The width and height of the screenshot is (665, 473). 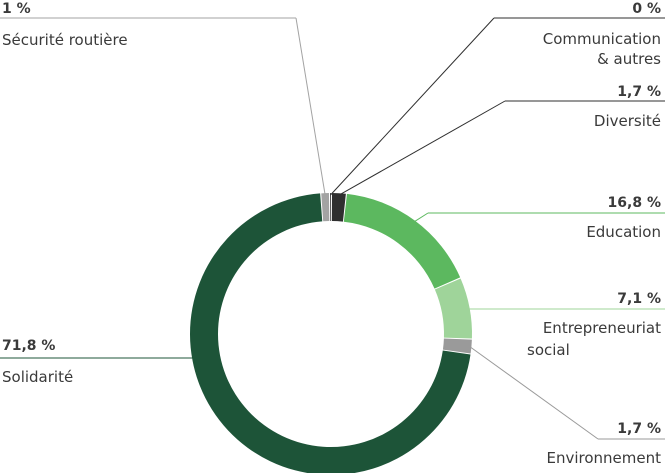 I want to click on slice-diversite, so click(x=338, y=207).